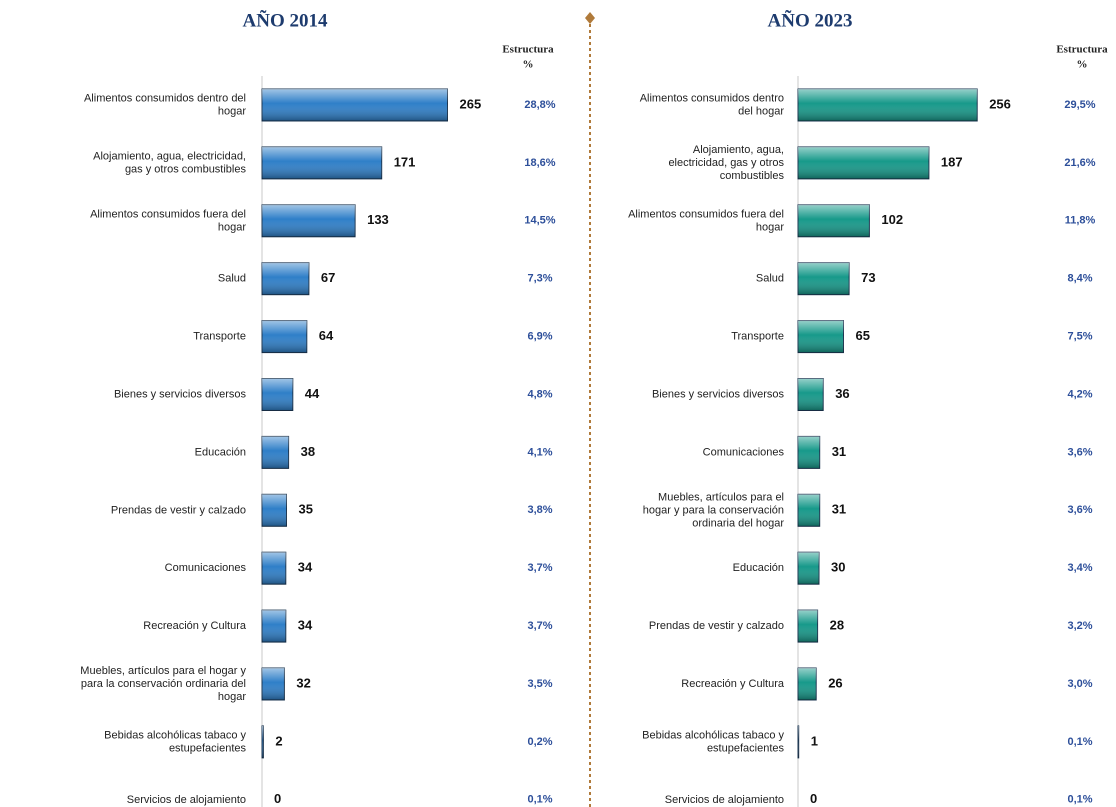  What do you see at coordinates (952, 161) in the screenshot?
I see `value-label: 187` at bounding box center [952, 161].